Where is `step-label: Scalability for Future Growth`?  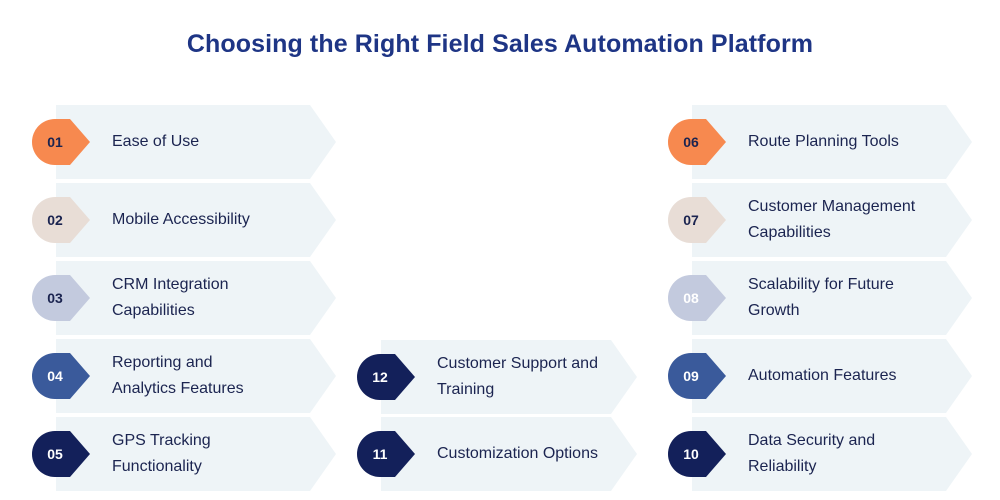 step-label: Scalability for Future Growth is located at coordinates (821, 297).